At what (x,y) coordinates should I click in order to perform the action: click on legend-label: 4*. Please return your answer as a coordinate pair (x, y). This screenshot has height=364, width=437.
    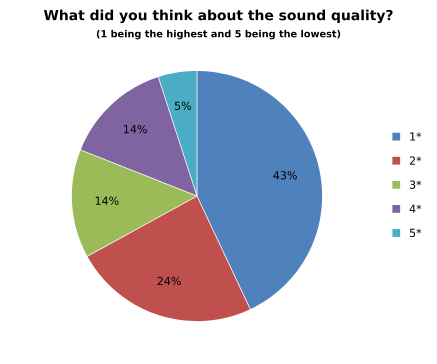
    Looking at the image, I should click on (416, 208).